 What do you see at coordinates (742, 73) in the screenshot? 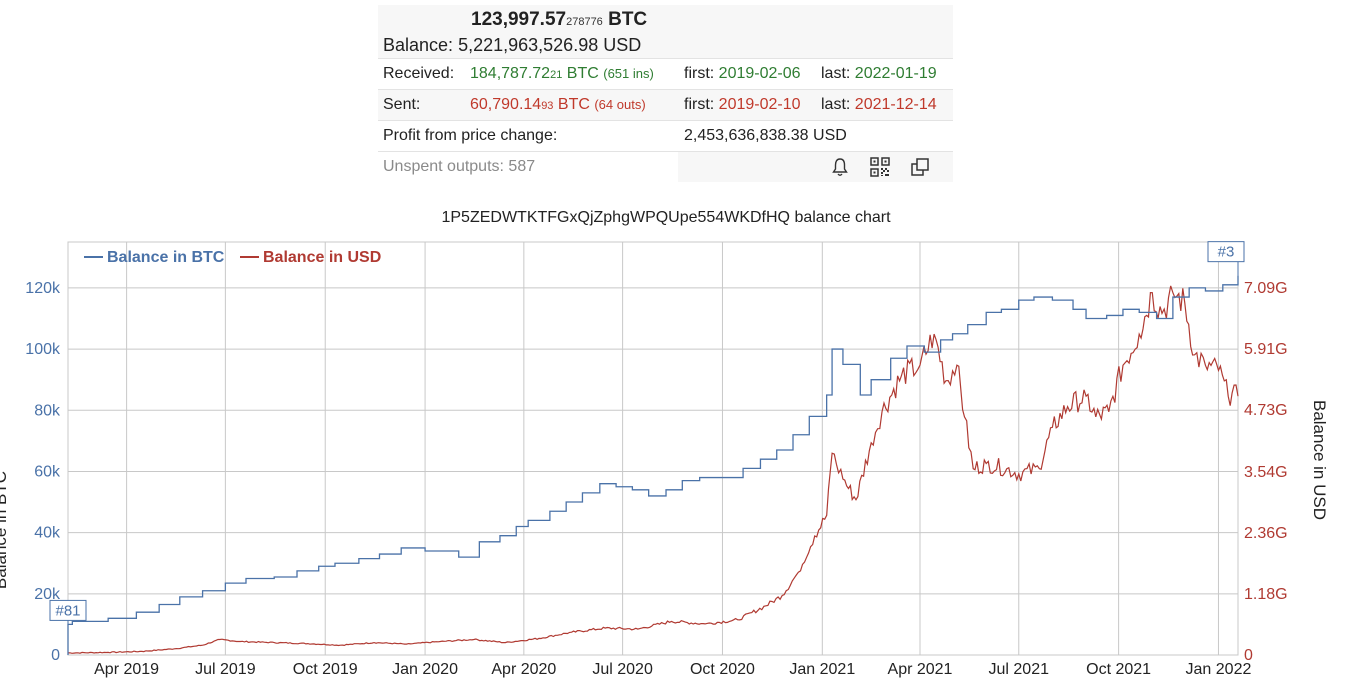
I see `received-first: first: 2019-02-06` at bounding box center [742, 73].